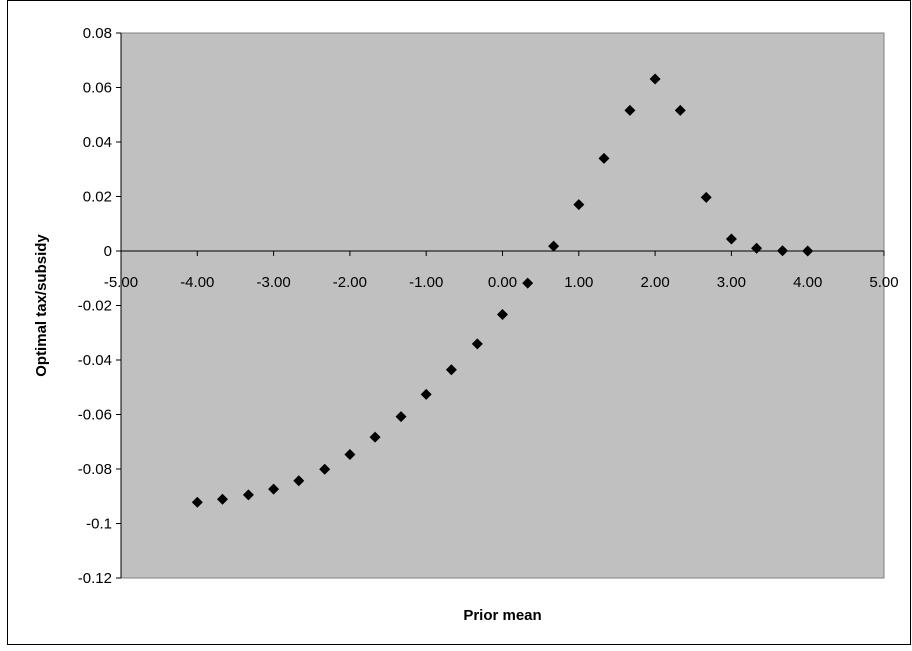 This screenshot has width=912, height=651. Describe the element at coordinates (197, 282) in the screenshot. I see `x-tick-label: -4.00` at that location.